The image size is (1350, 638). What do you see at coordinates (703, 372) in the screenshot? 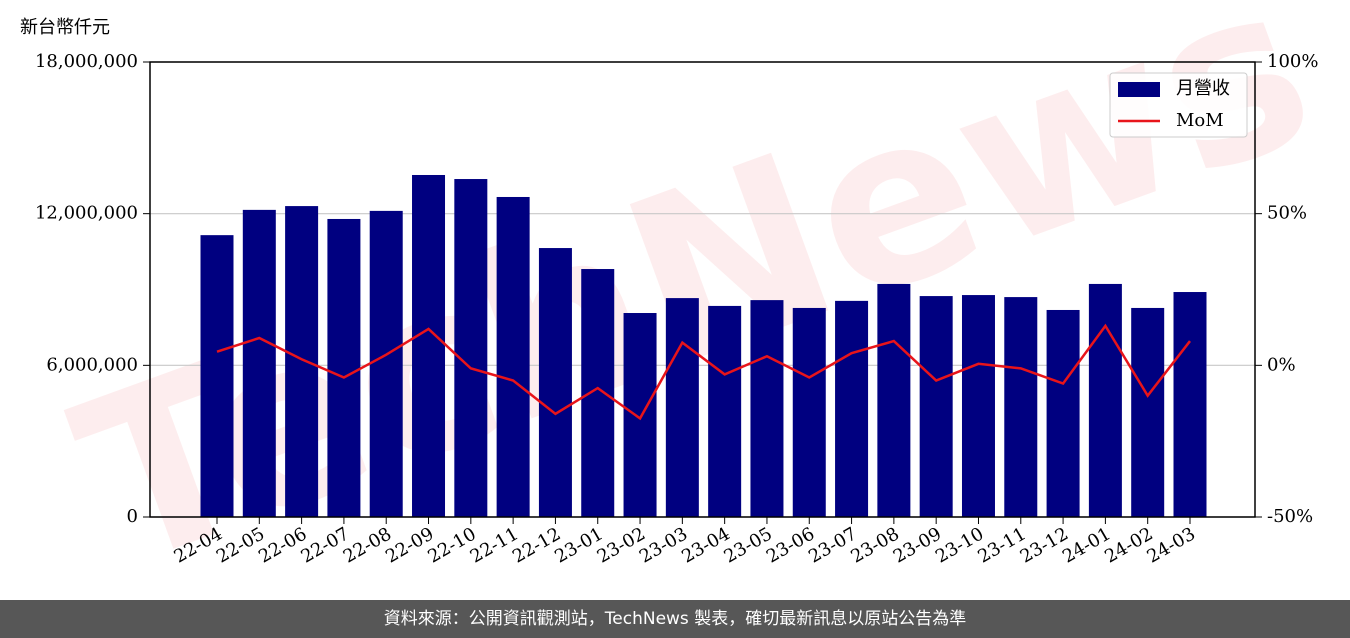
I see `line` at bounding box center [703, 372].